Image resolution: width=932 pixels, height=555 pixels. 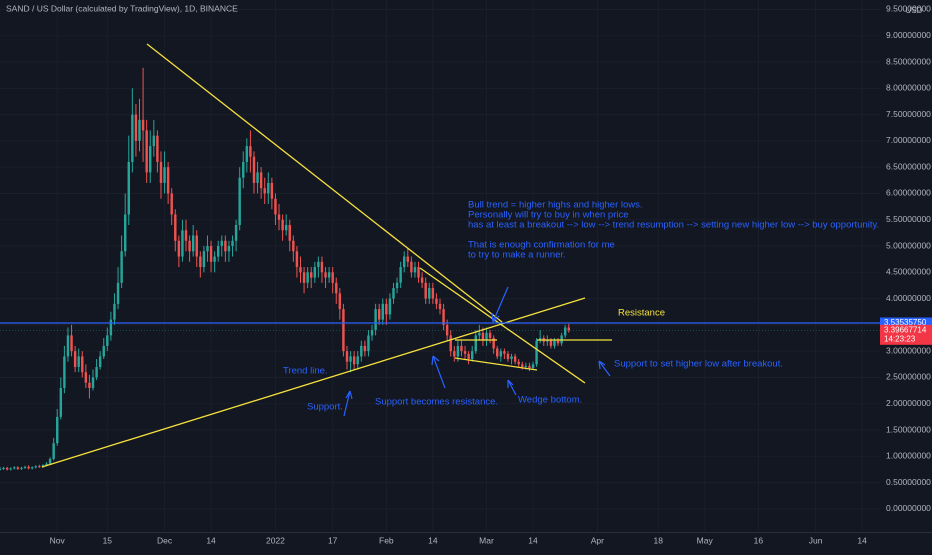 What do you see at coordinates (502, 325) in the screenshot?
I see `trend-line` at bounding box center [502, 325].